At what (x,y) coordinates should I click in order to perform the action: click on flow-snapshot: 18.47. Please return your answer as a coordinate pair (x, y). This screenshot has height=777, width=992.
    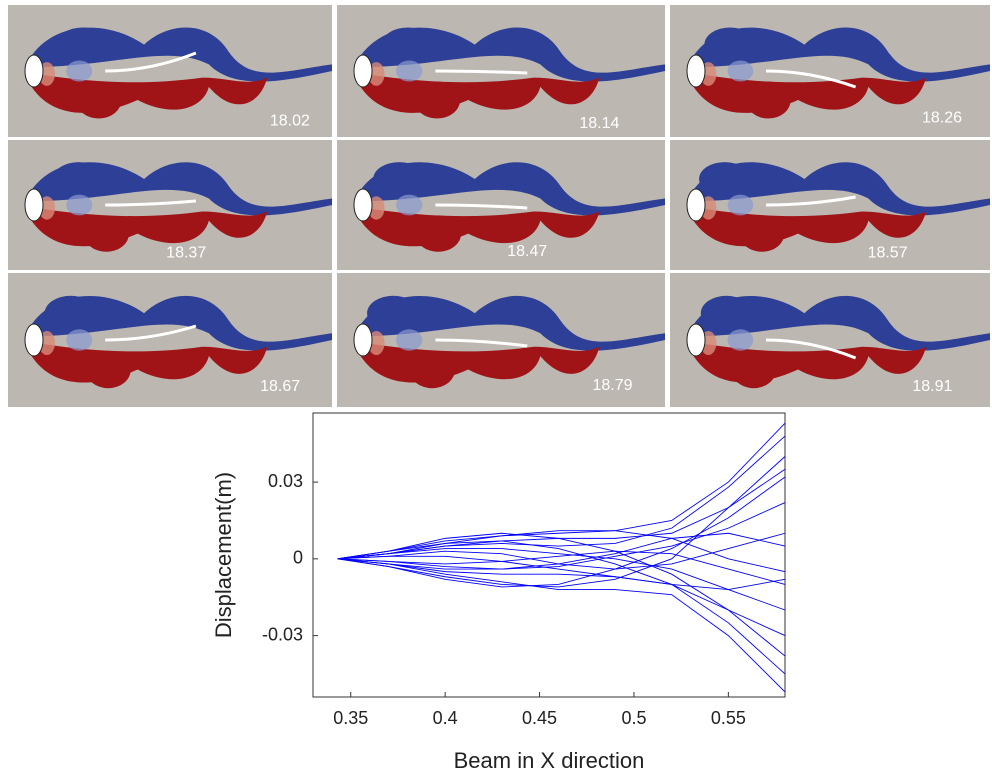
    Looking at the image, I should click on (501, 205).